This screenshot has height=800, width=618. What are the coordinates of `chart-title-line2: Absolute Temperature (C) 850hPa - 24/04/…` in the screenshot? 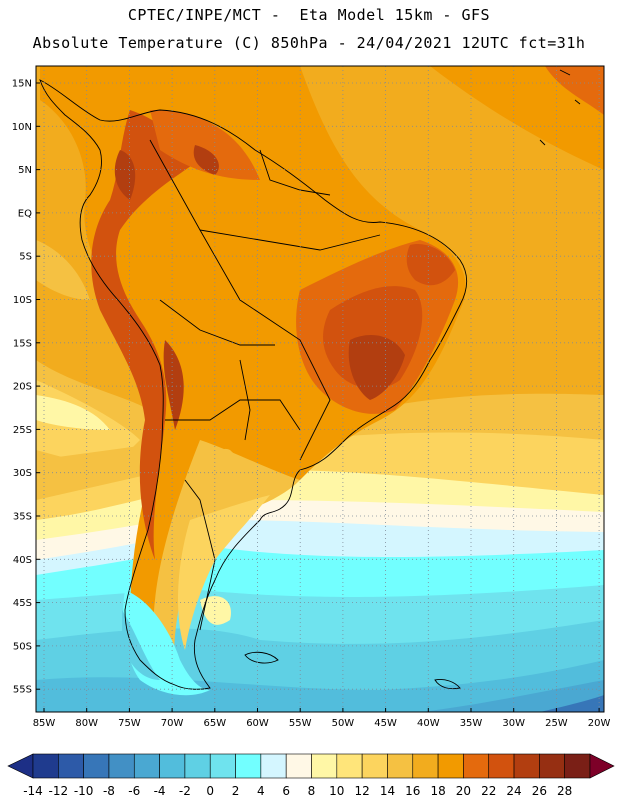 It's located at (309, 43).